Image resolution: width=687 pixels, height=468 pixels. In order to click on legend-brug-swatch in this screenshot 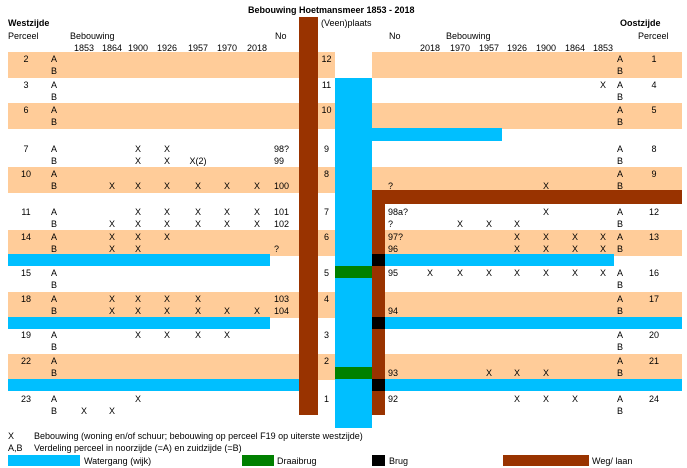, I will do `click(378, 460)`.